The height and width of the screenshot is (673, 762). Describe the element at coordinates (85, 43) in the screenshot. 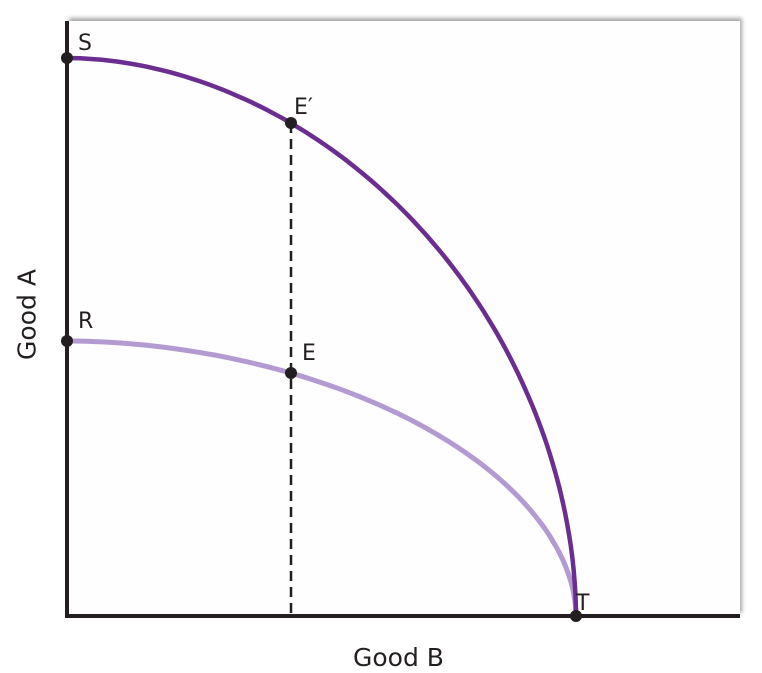

I see `label-S: S` at that location.